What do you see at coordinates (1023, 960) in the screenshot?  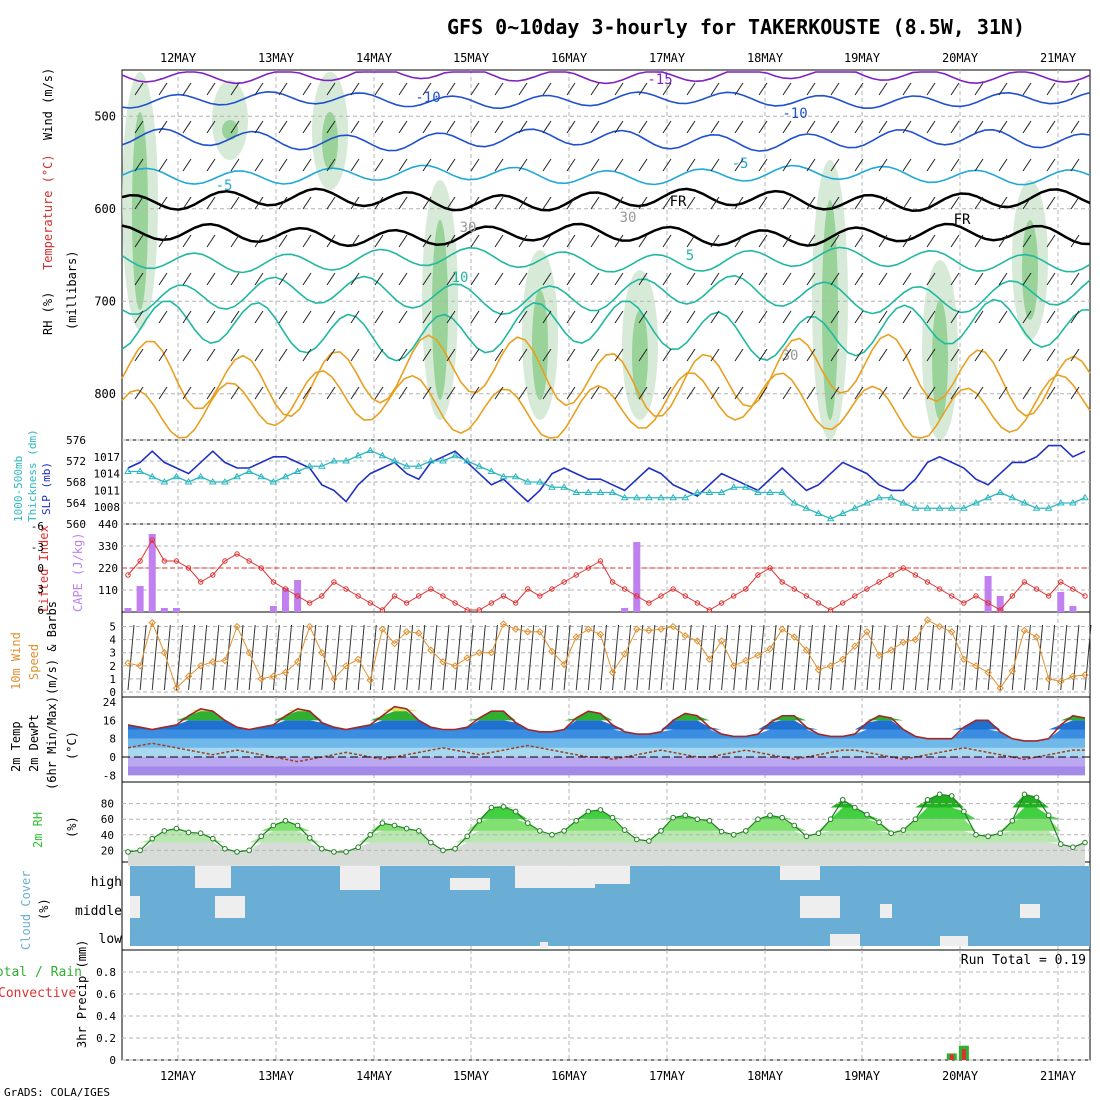 I see `run-total: Run Total = 0.19` at bounding box center [1023, 960].